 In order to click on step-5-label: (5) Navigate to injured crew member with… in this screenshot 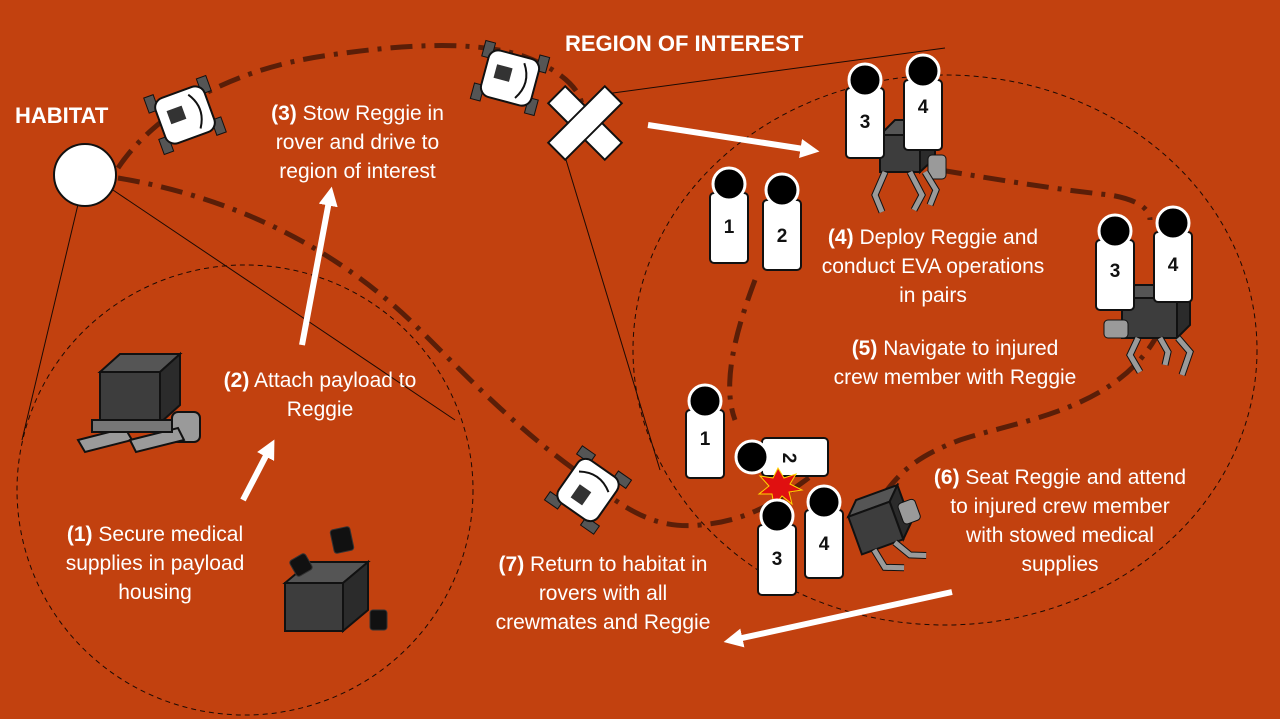, I will do `click(955, 363)`.